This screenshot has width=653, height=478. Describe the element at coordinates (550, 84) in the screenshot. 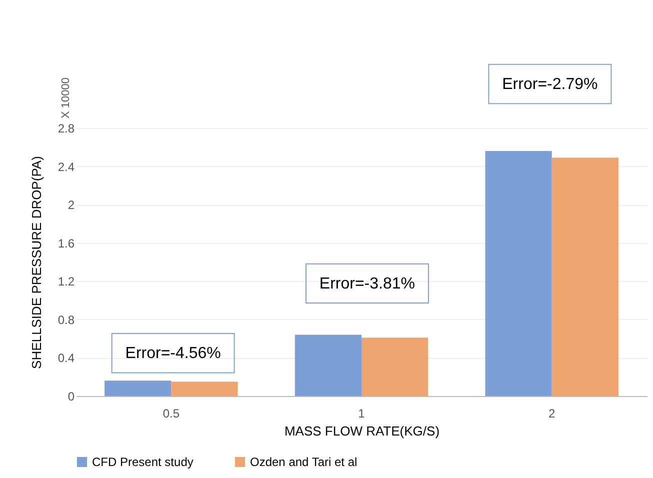

I see `text: Error=-2.79%` at that location.